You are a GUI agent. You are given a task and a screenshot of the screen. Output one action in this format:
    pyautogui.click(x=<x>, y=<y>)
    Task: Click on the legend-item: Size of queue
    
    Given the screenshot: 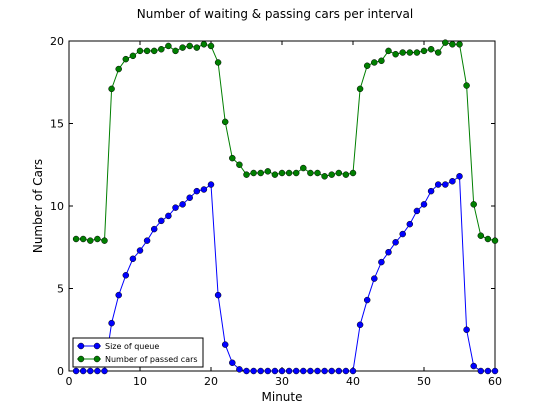 What is the action you would take?
    pyautogui.click(x=118, y=346)
    